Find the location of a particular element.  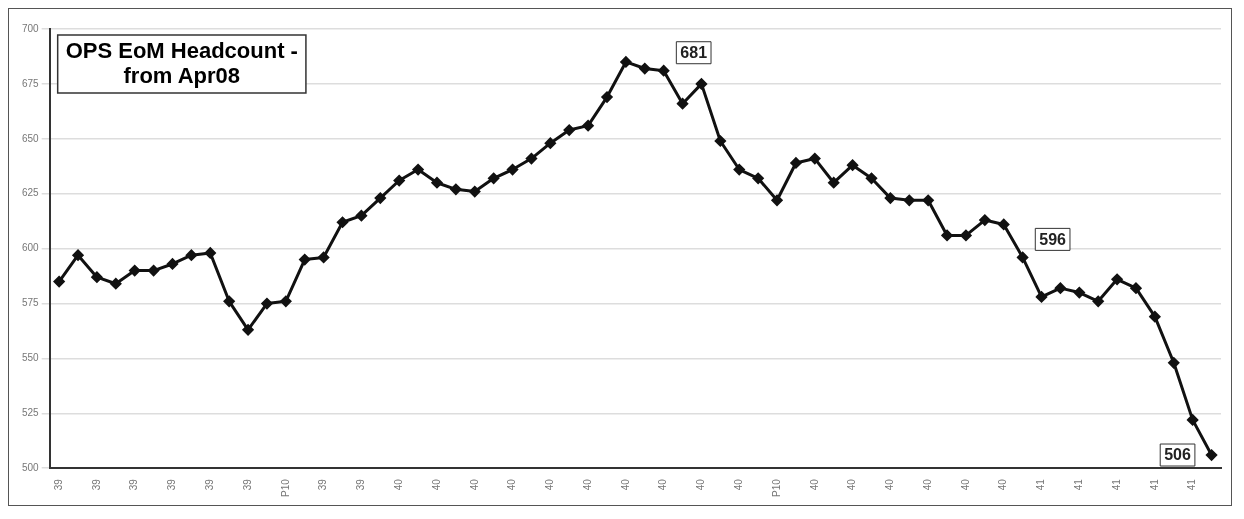

data-label: 506 is located at coordinates (1177, 455).